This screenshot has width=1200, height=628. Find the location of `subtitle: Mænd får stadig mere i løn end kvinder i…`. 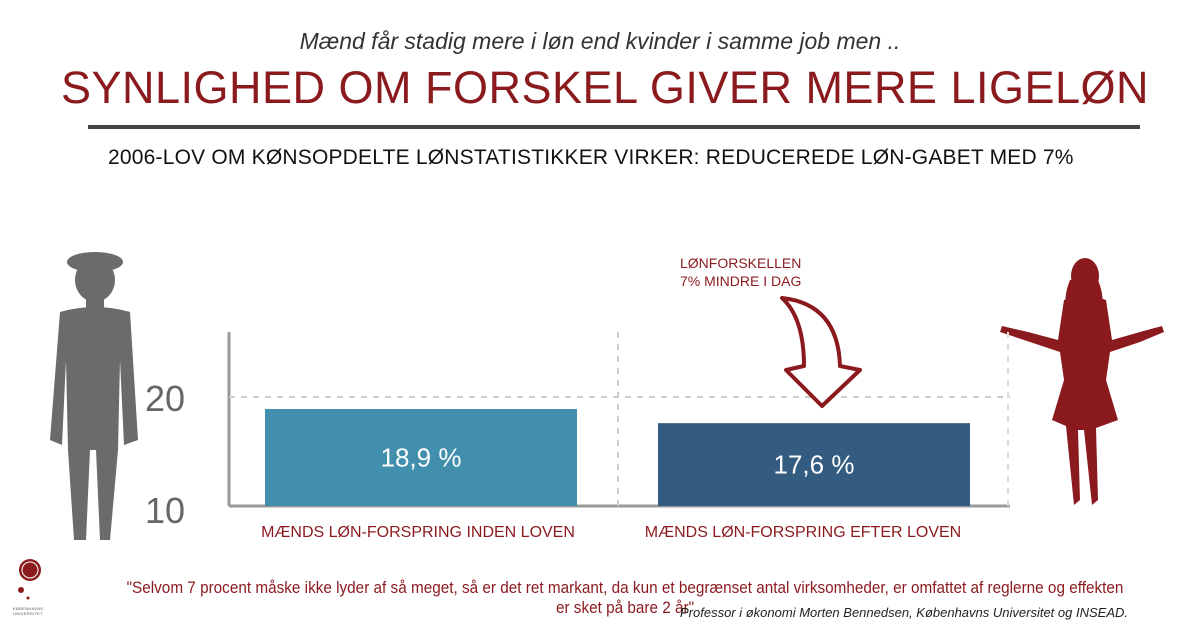

subtitle: Mænd får stadig mere i løn end kvinder i… is located at coordinates (600, 41).